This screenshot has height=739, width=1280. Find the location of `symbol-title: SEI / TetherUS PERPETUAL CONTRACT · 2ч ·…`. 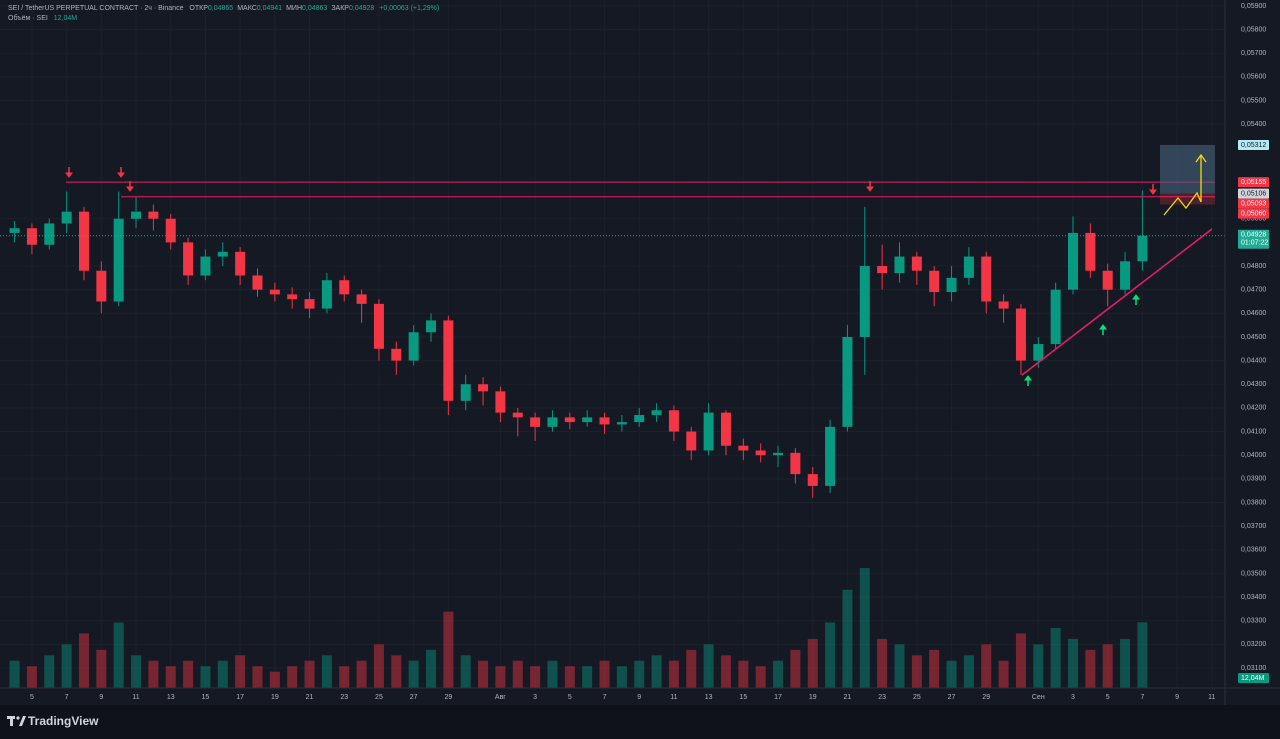

symbol-title: SEI / TetherUS PERPETUAL CONTRACT · 2ч ·… is located at coordinates (96, 8).